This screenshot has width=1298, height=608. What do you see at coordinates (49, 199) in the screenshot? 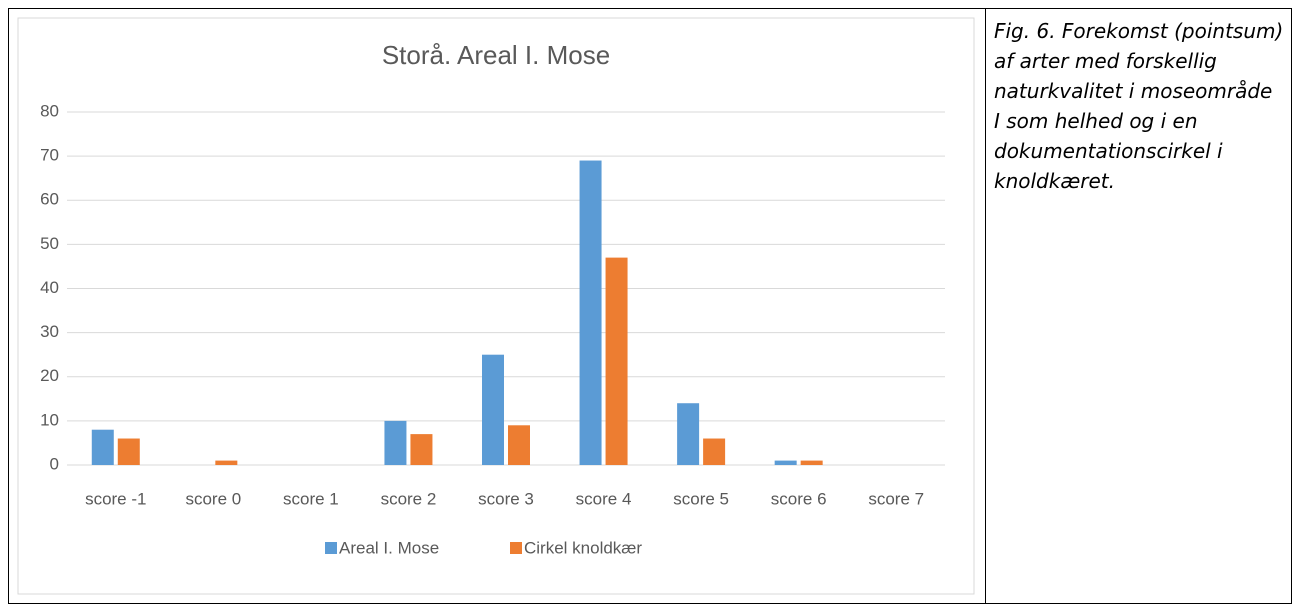
I see `y-tick-label: 60` at bounding box center [49, 199].